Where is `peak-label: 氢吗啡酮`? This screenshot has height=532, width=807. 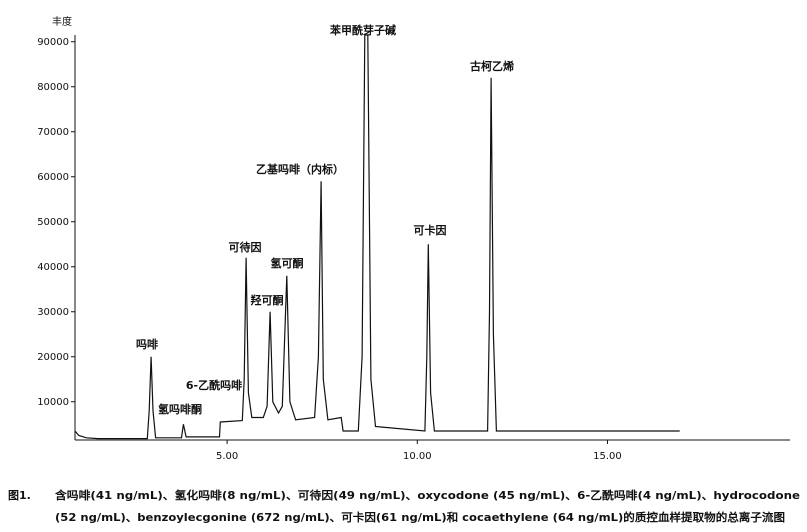 peak-label: 氢吗啡酮 is located at coordinates (180, 409).